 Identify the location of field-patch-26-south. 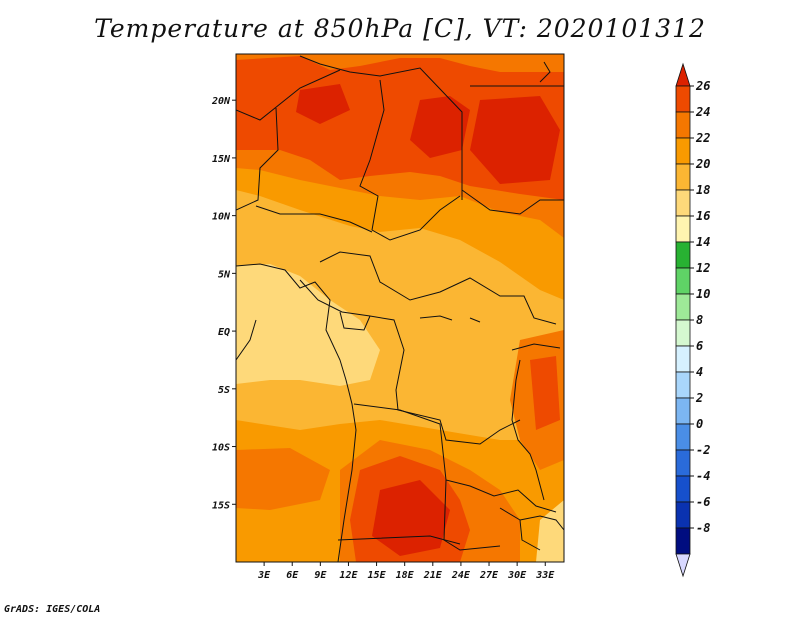
(411, 518).